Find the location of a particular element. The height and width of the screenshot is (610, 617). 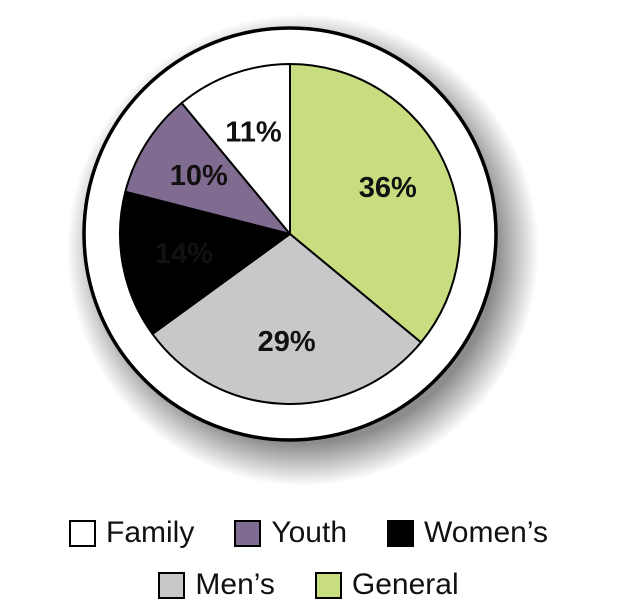

pie-slice-men-s is located at coordinates (286, 319).